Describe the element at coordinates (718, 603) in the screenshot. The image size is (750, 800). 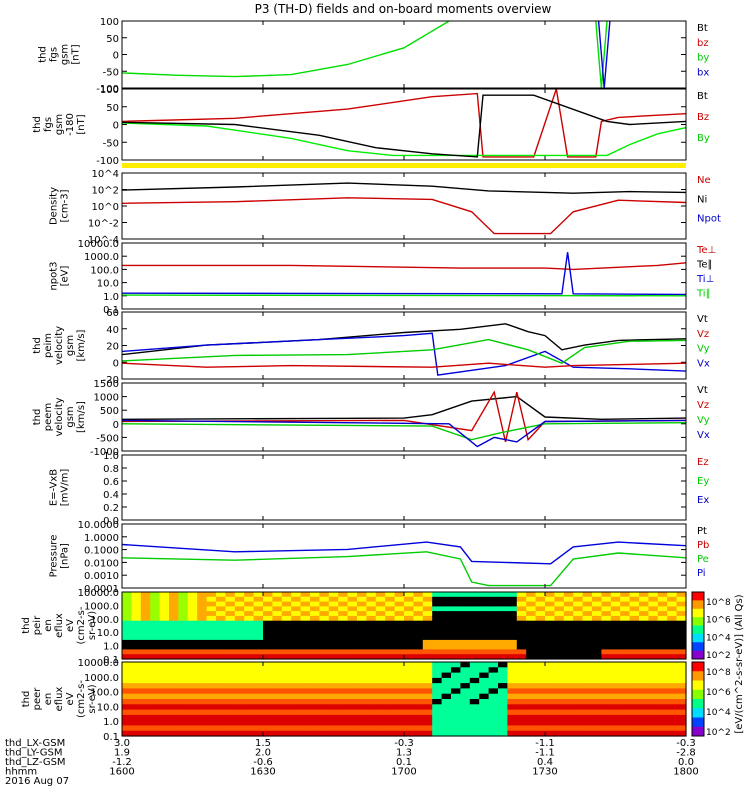
I see `colorbar-tick: 10^8` at that location.